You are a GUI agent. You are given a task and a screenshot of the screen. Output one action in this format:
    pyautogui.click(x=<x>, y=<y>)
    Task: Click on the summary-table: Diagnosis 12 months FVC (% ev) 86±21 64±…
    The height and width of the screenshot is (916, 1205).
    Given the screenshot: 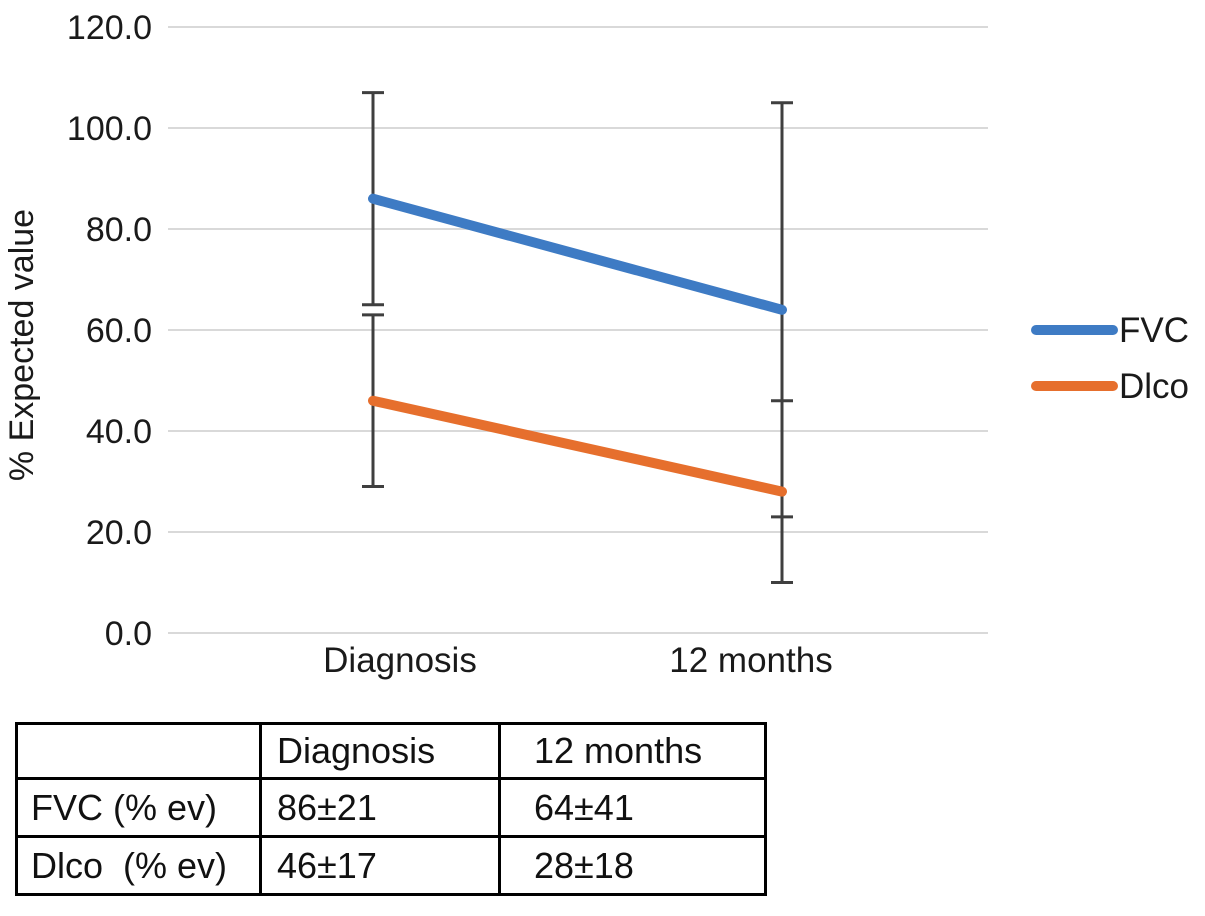 What is the action you would take?
    pyautogui.click(x=391, y=809)
    